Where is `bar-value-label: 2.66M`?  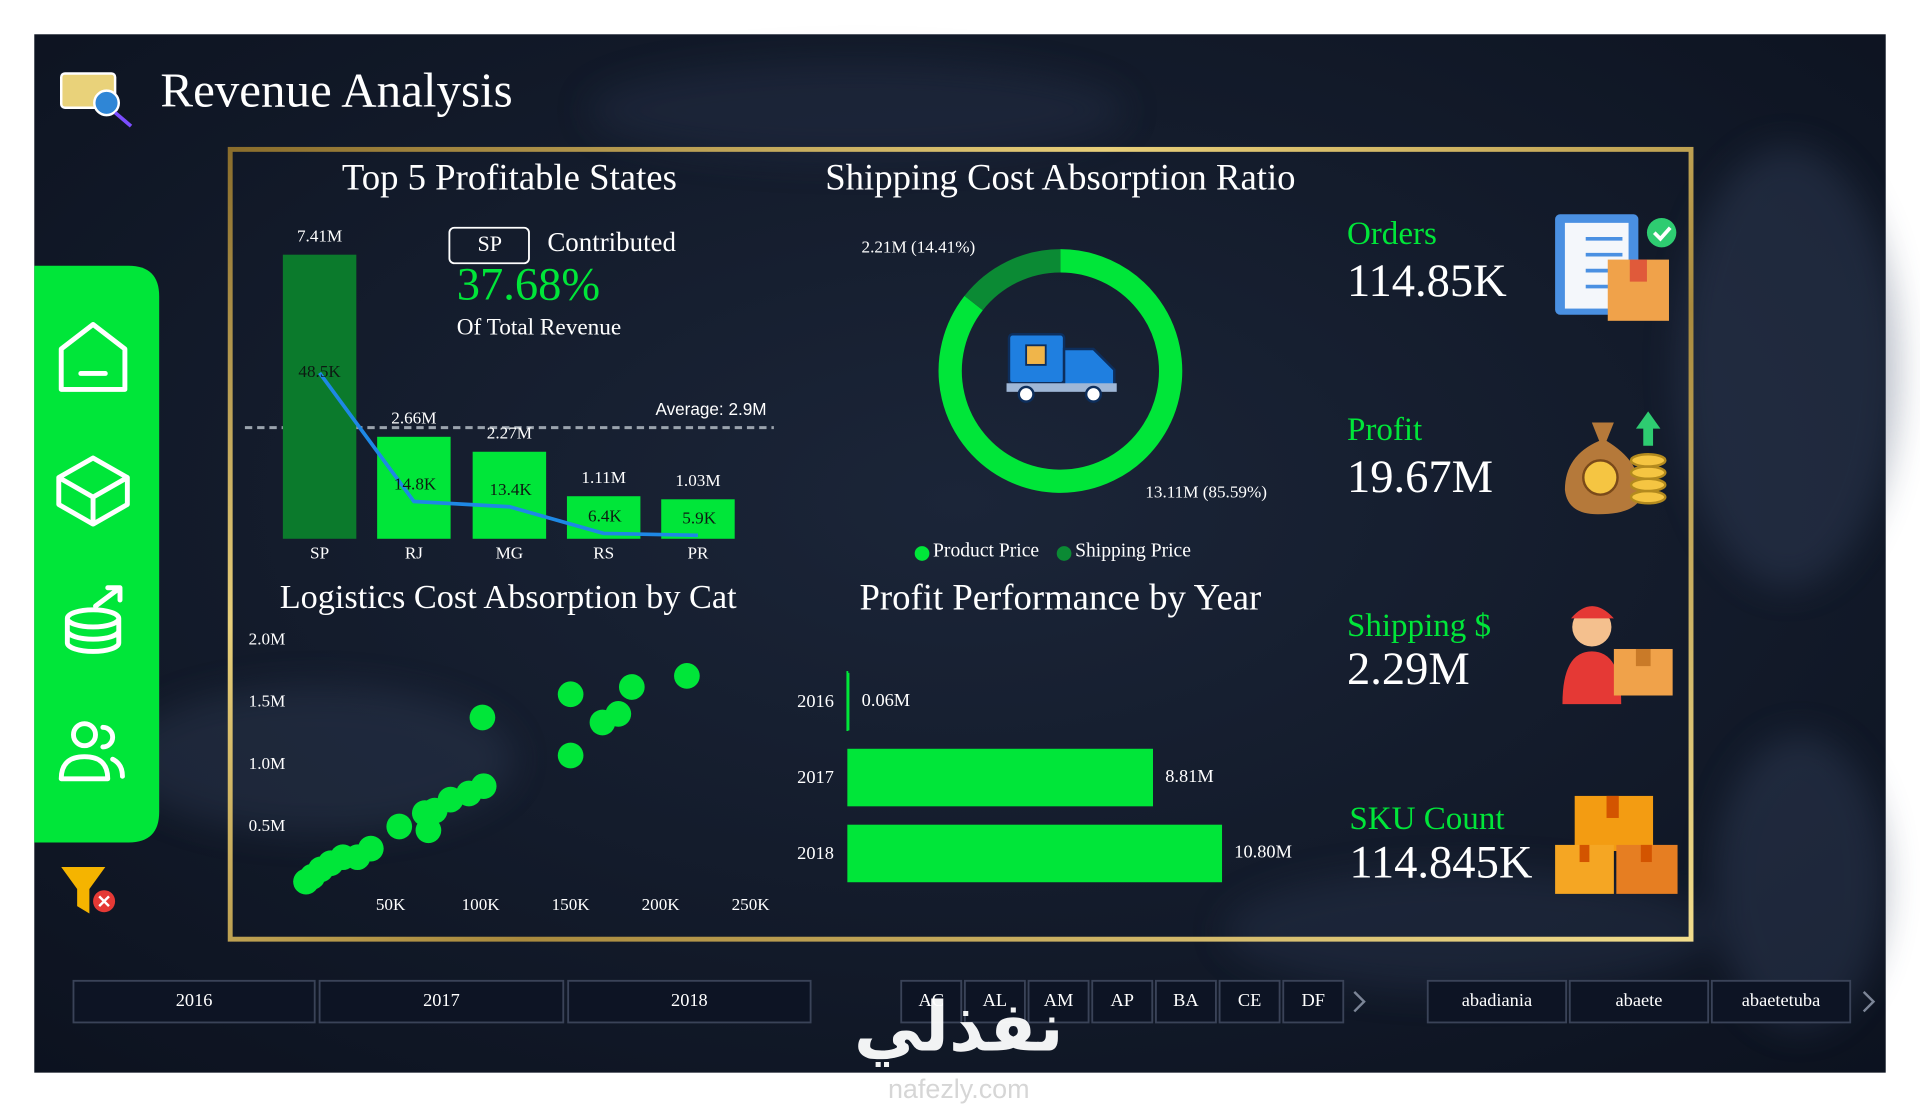
bar-value-label: 2.66M is located at coordinates (413, 418).